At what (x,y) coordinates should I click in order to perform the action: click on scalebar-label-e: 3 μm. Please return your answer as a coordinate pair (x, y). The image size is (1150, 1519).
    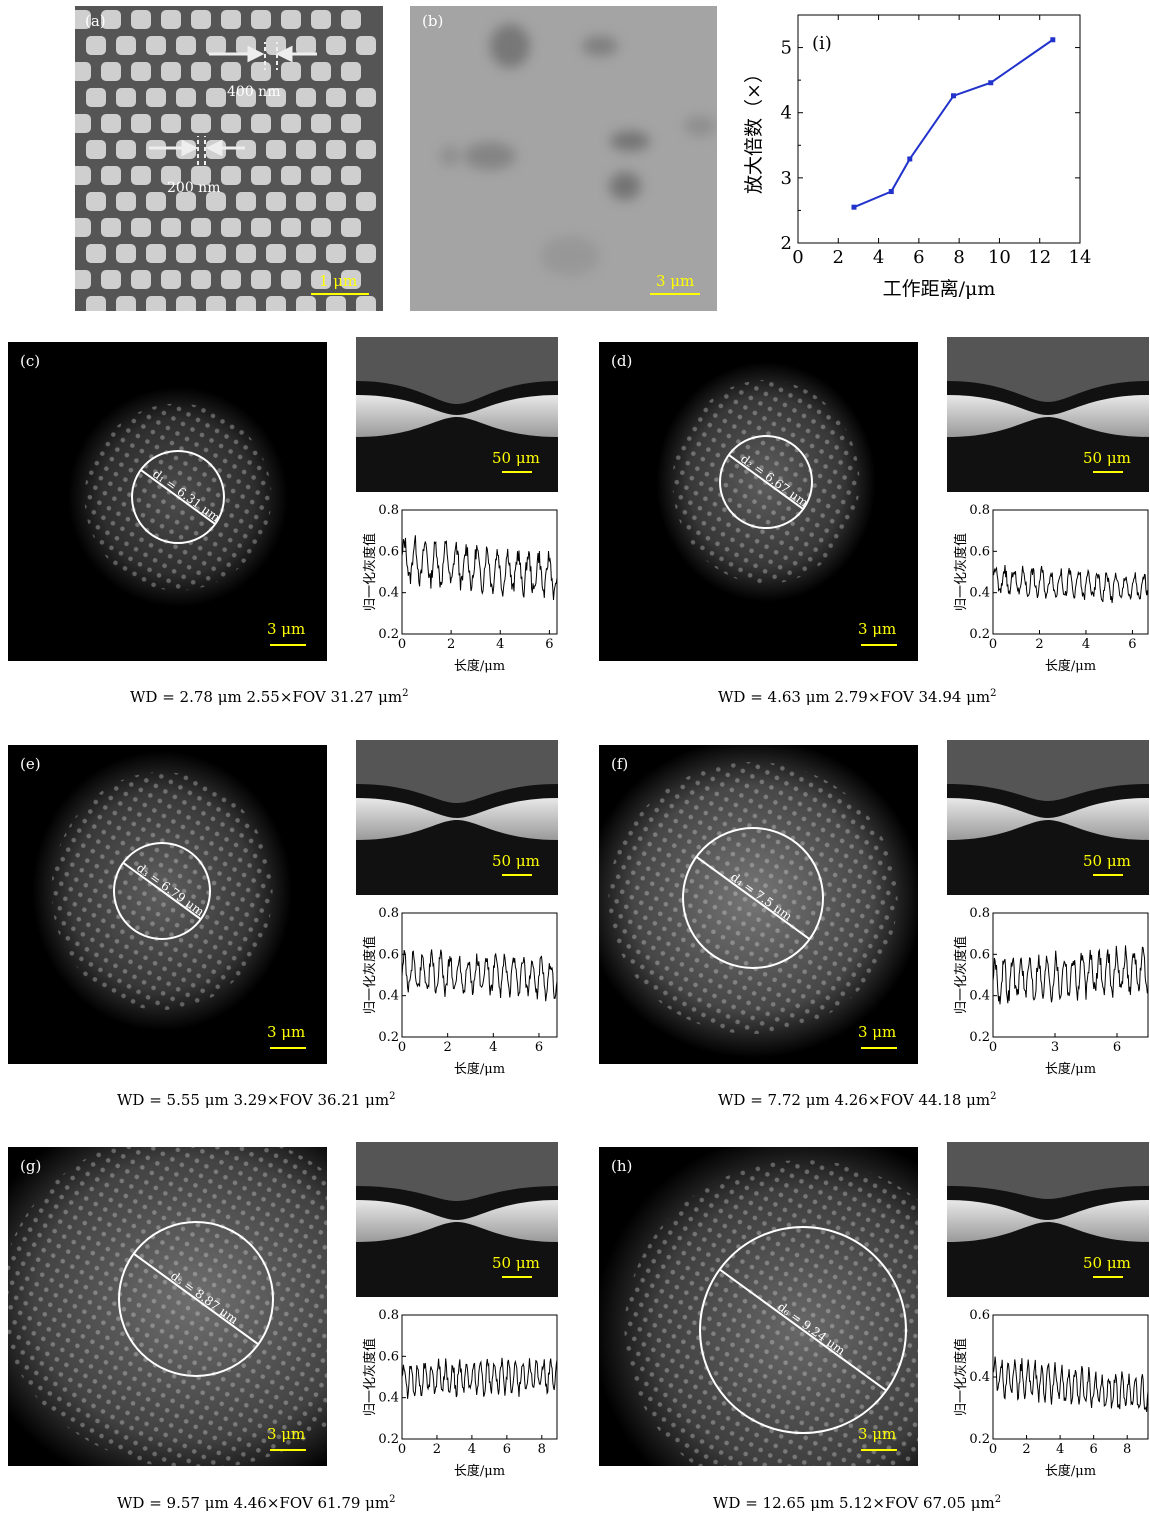
    Looking at the image, I should click on (286, 1032).